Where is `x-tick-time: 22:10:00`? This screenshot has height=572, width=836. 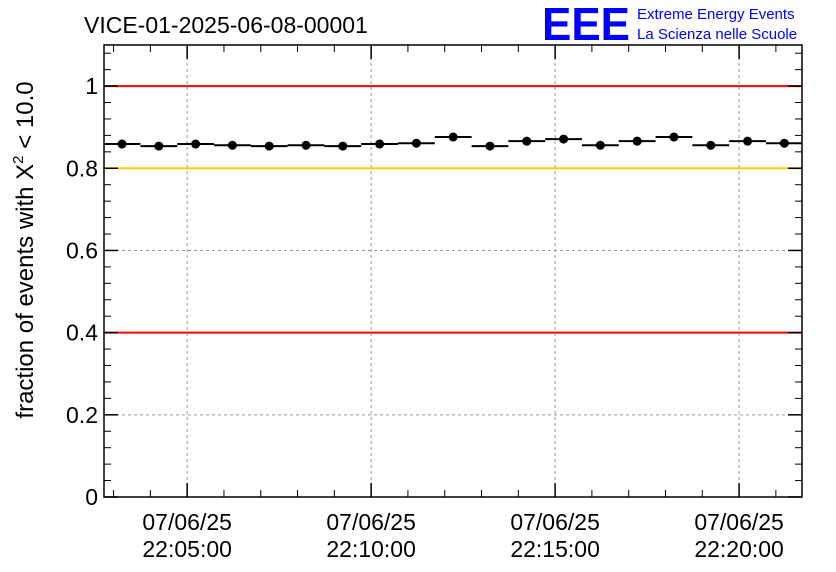 x-tick-time: 22:10:00 is located at coordinates (371, 549).